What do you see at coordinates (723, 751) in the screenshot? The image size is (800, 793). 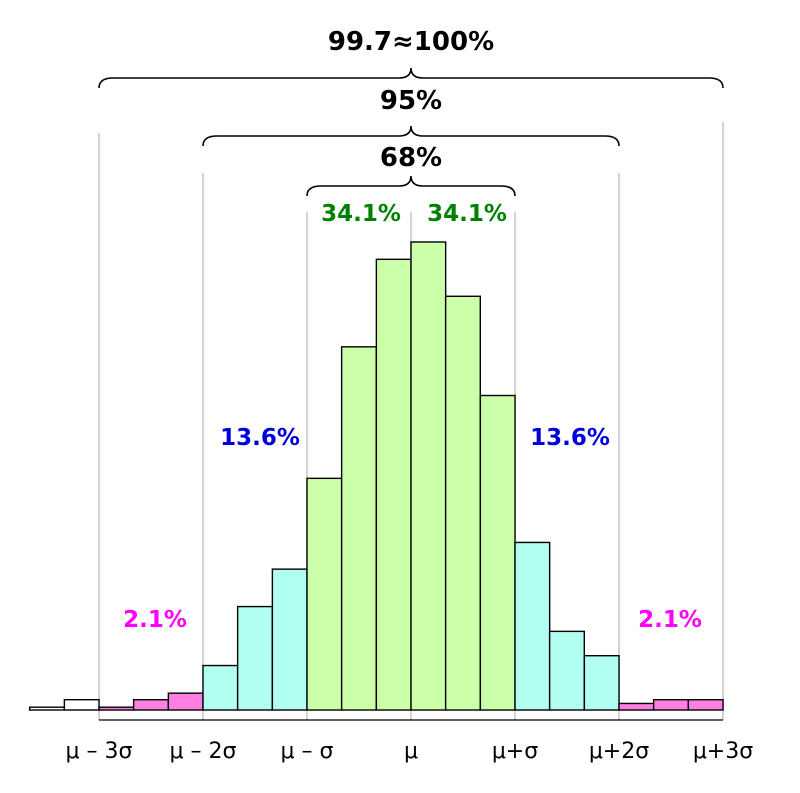 I see `x-tick-label: μ+3σ` at bounding box center [723, 751].